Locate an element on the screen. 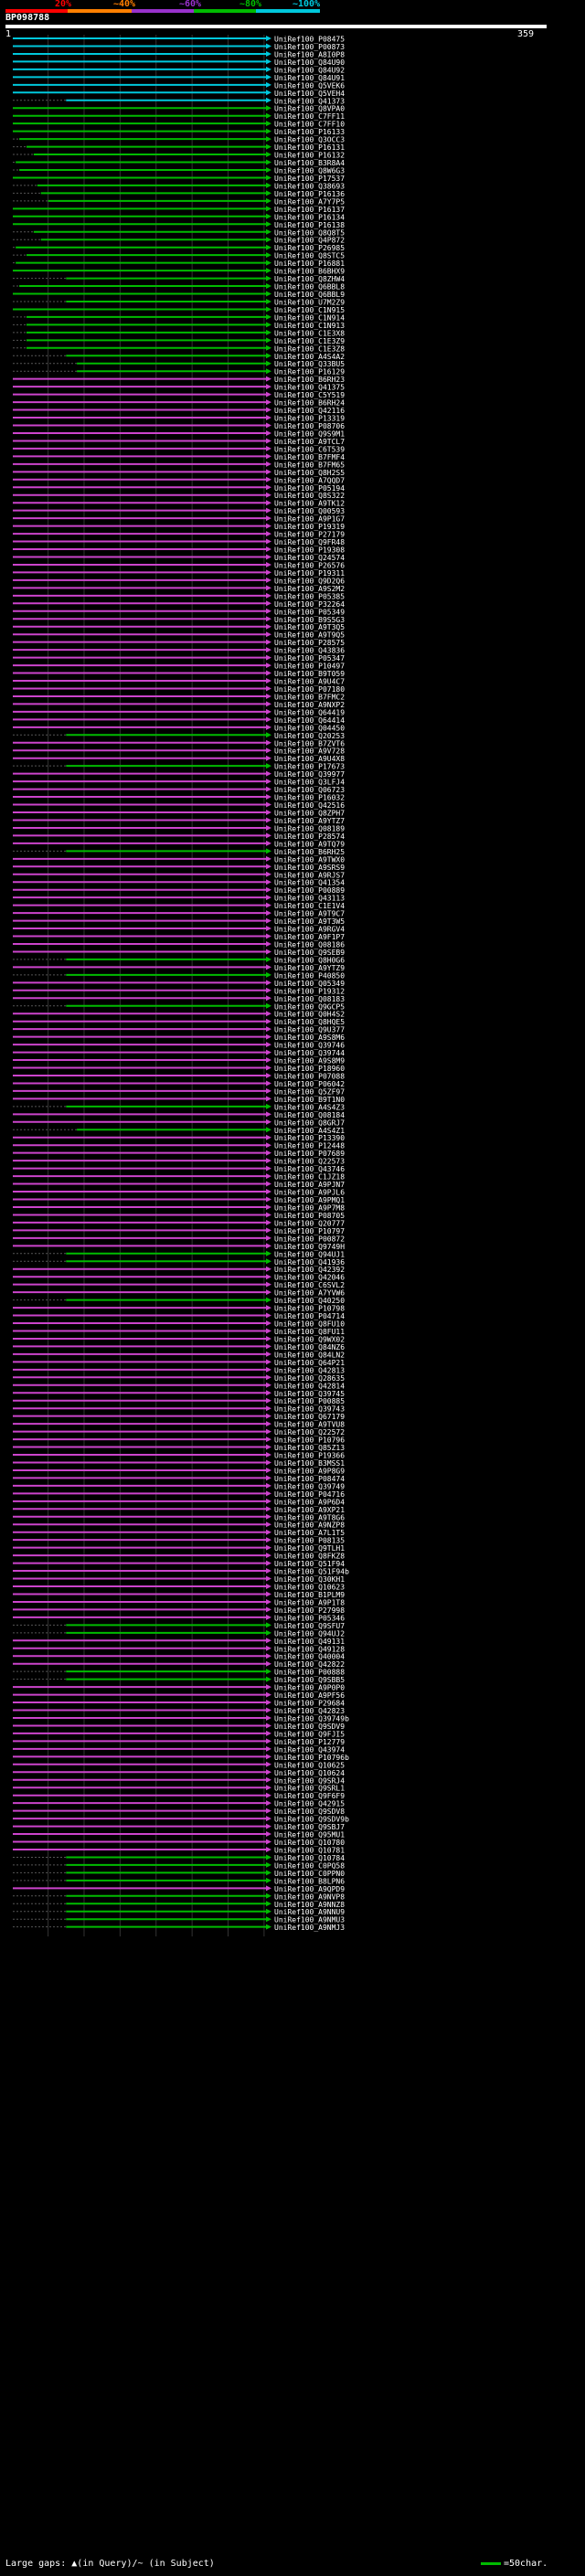 Image resolution: width=585 pixels, height=2576 pixels. alignment-row: UniRef100_A9PMQ1 is located at coordinates (179, 1200).